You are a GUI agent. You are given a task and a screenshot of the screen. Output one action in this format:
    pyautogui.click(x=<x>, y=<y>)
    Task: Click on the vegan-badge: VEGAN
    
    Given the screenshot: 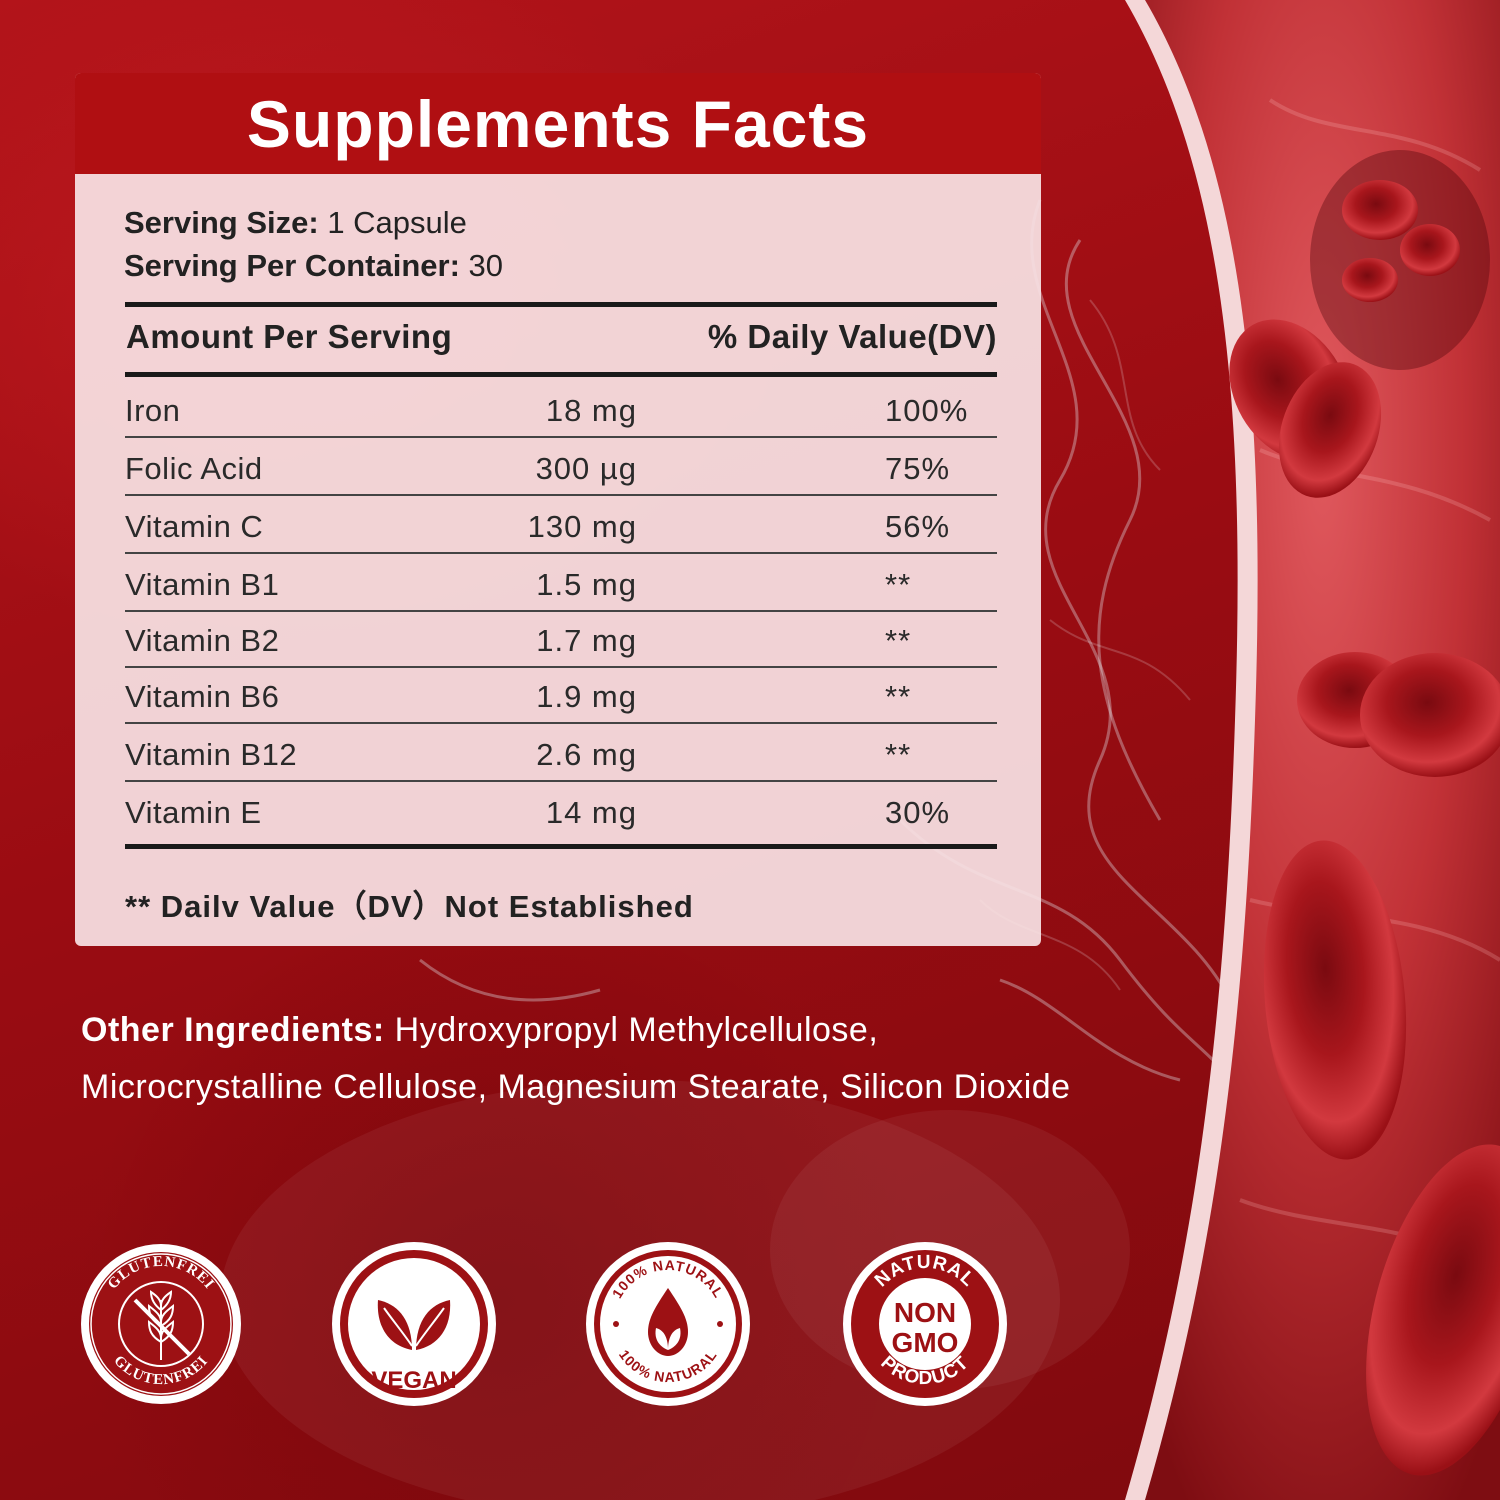 What is the action you would take?
    pyautogui.click(x=414, y=1324)
    